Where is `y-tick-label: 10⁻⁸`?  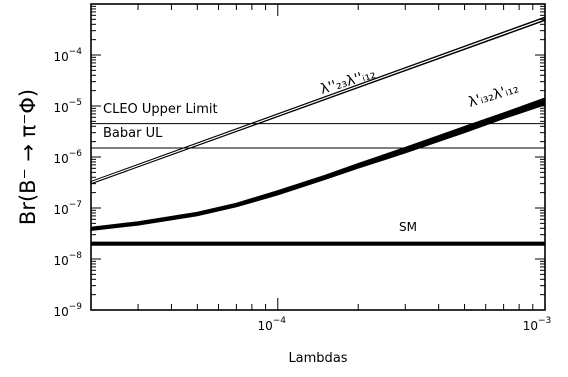
y-tick-label: 10⁻⁸ is located at coordinates (67, 259).